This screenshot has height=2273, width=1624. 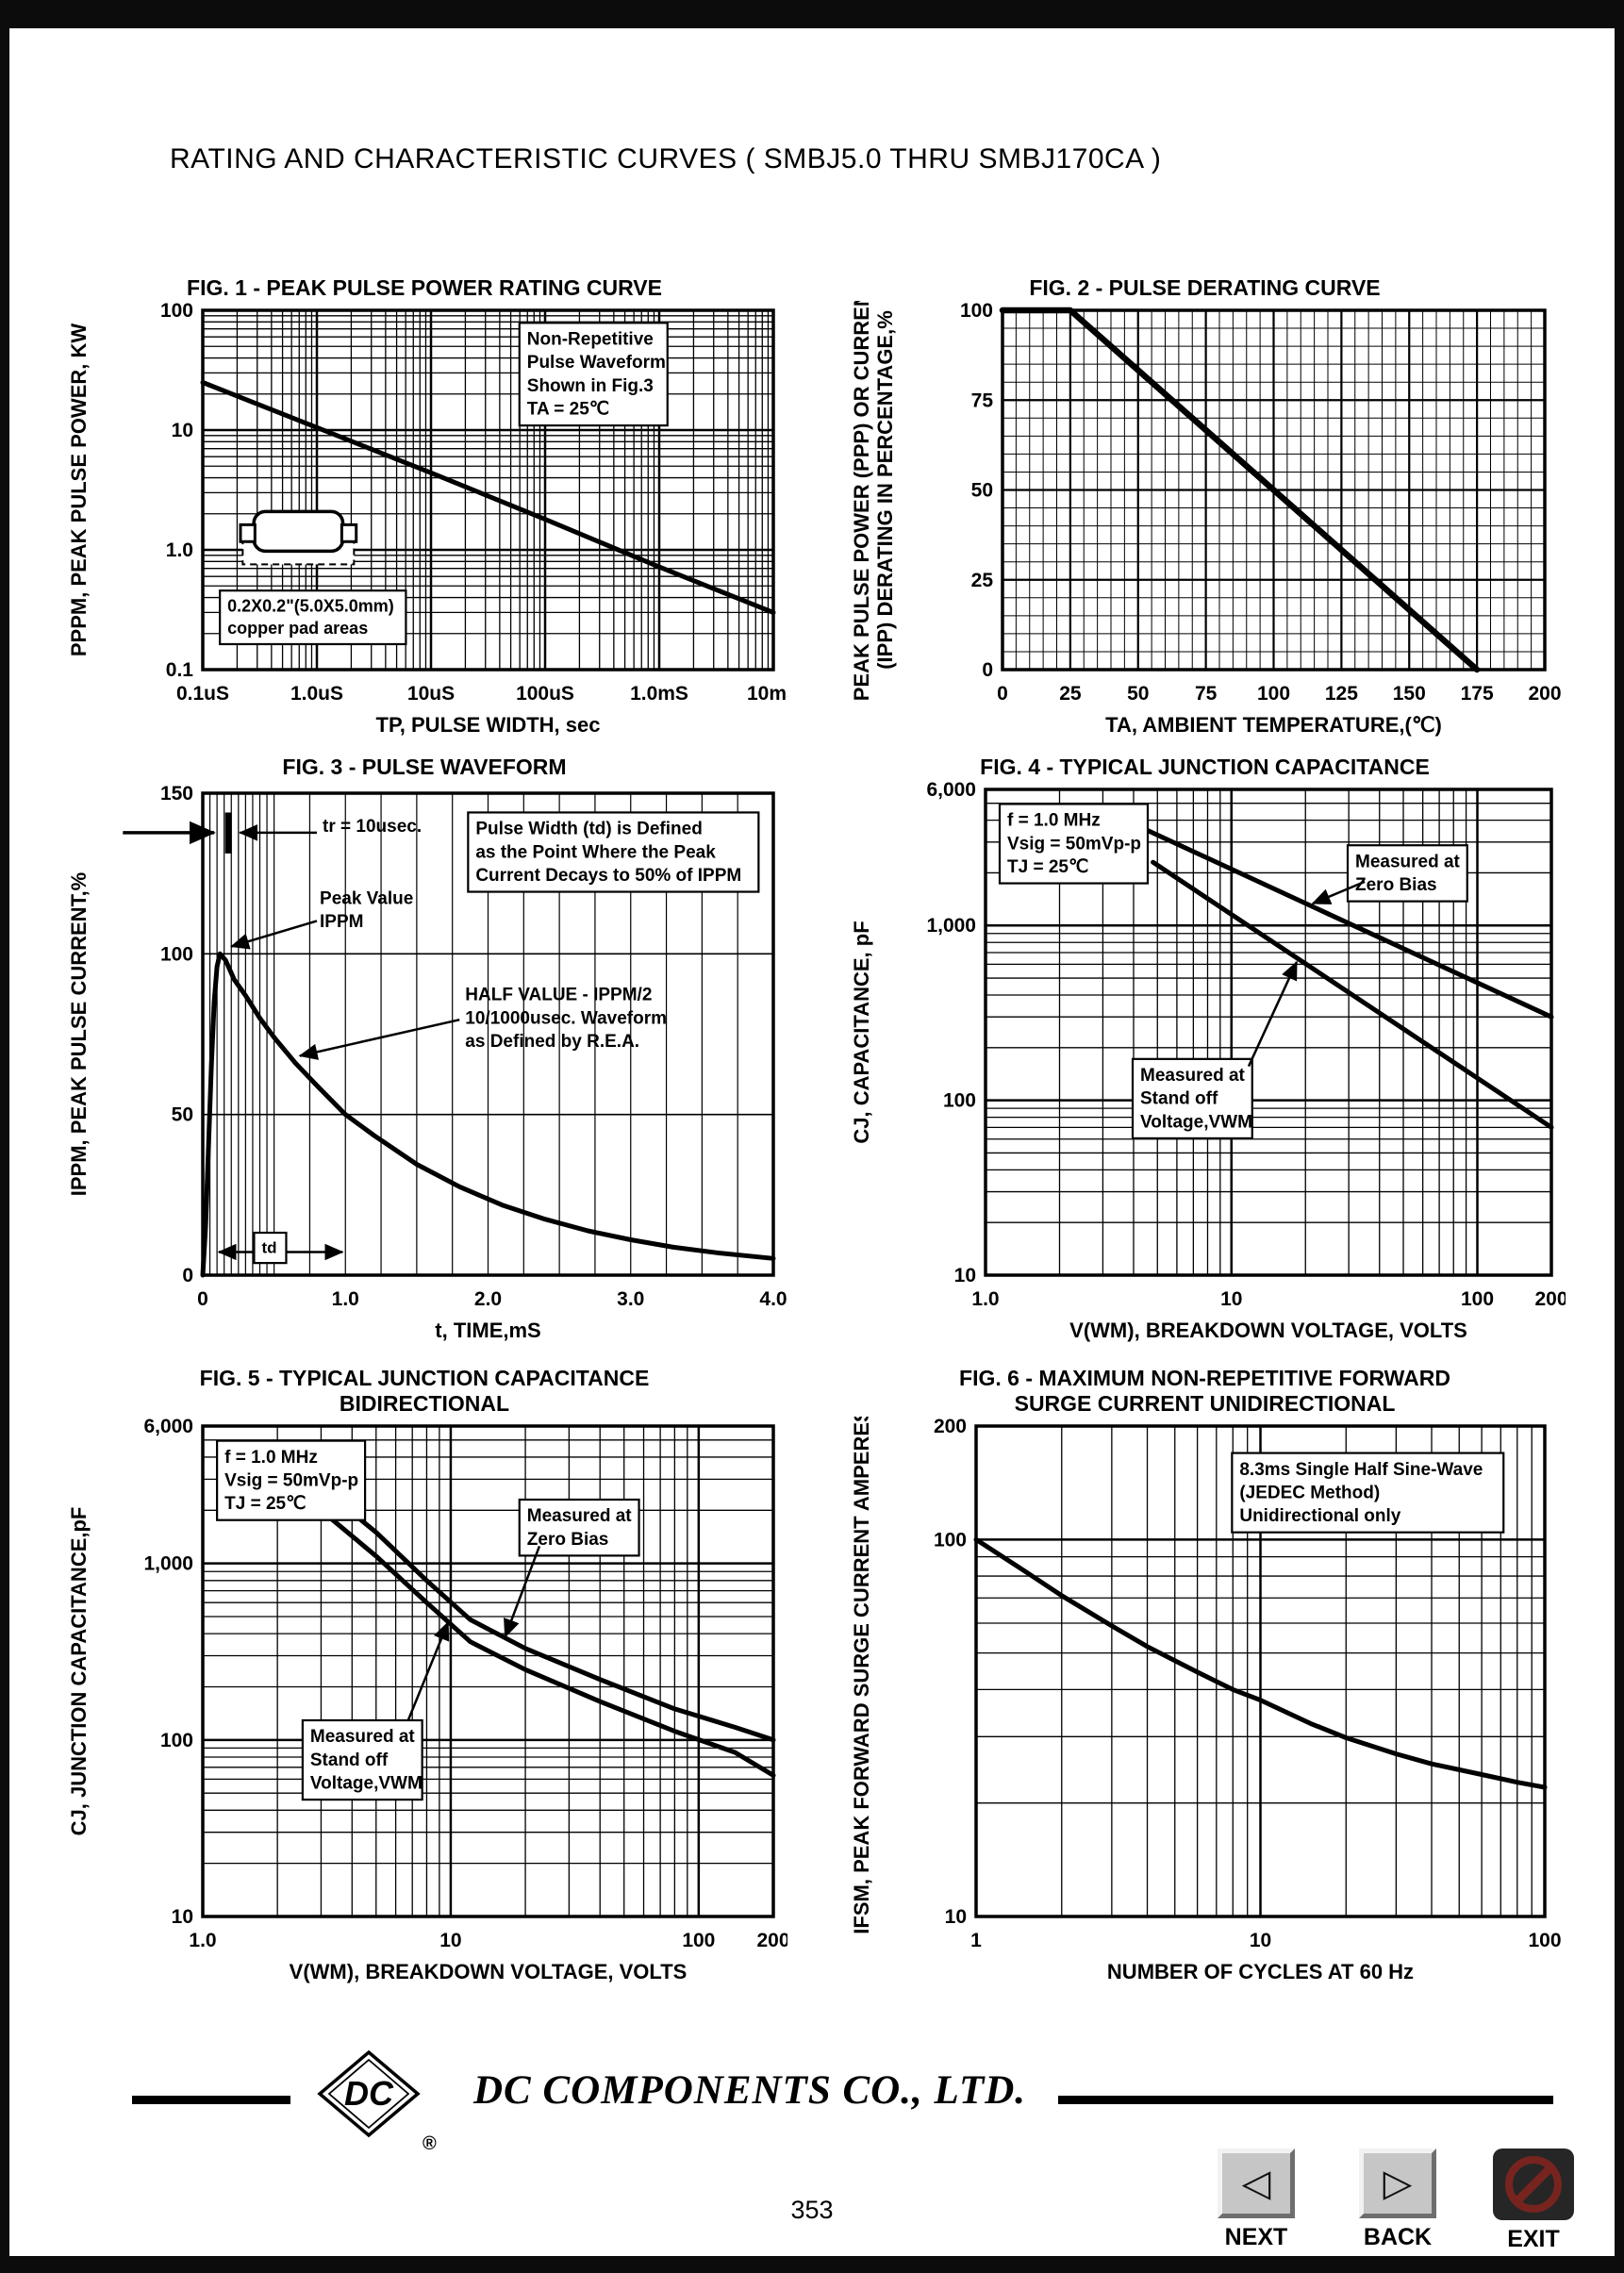 What do you see at coordinates (861, 501) in the screenshot?
I see `y-axis-title: PEAK PULSE POWER (PPP) OR CURRENT` at bounding box center [861, 501].